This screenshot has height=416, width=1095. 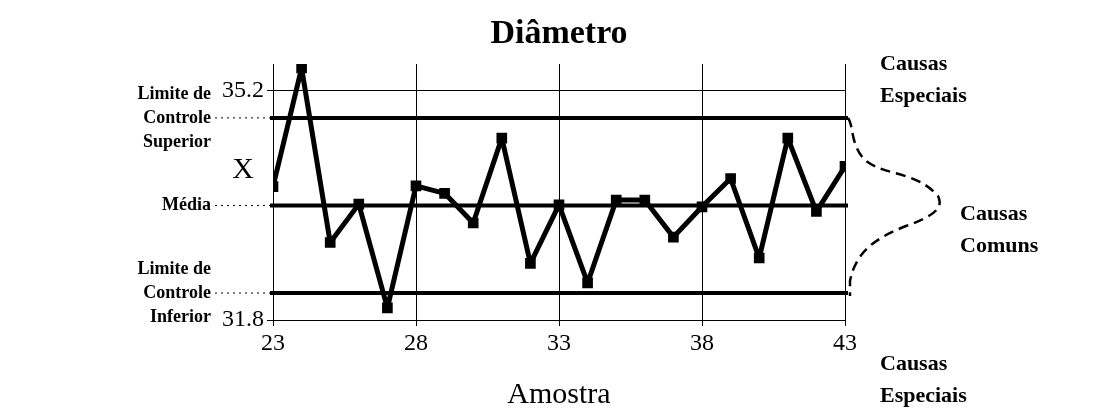 I want to click on ref-line-label: Limite de Controle Superior, so click(x=174, y=116).